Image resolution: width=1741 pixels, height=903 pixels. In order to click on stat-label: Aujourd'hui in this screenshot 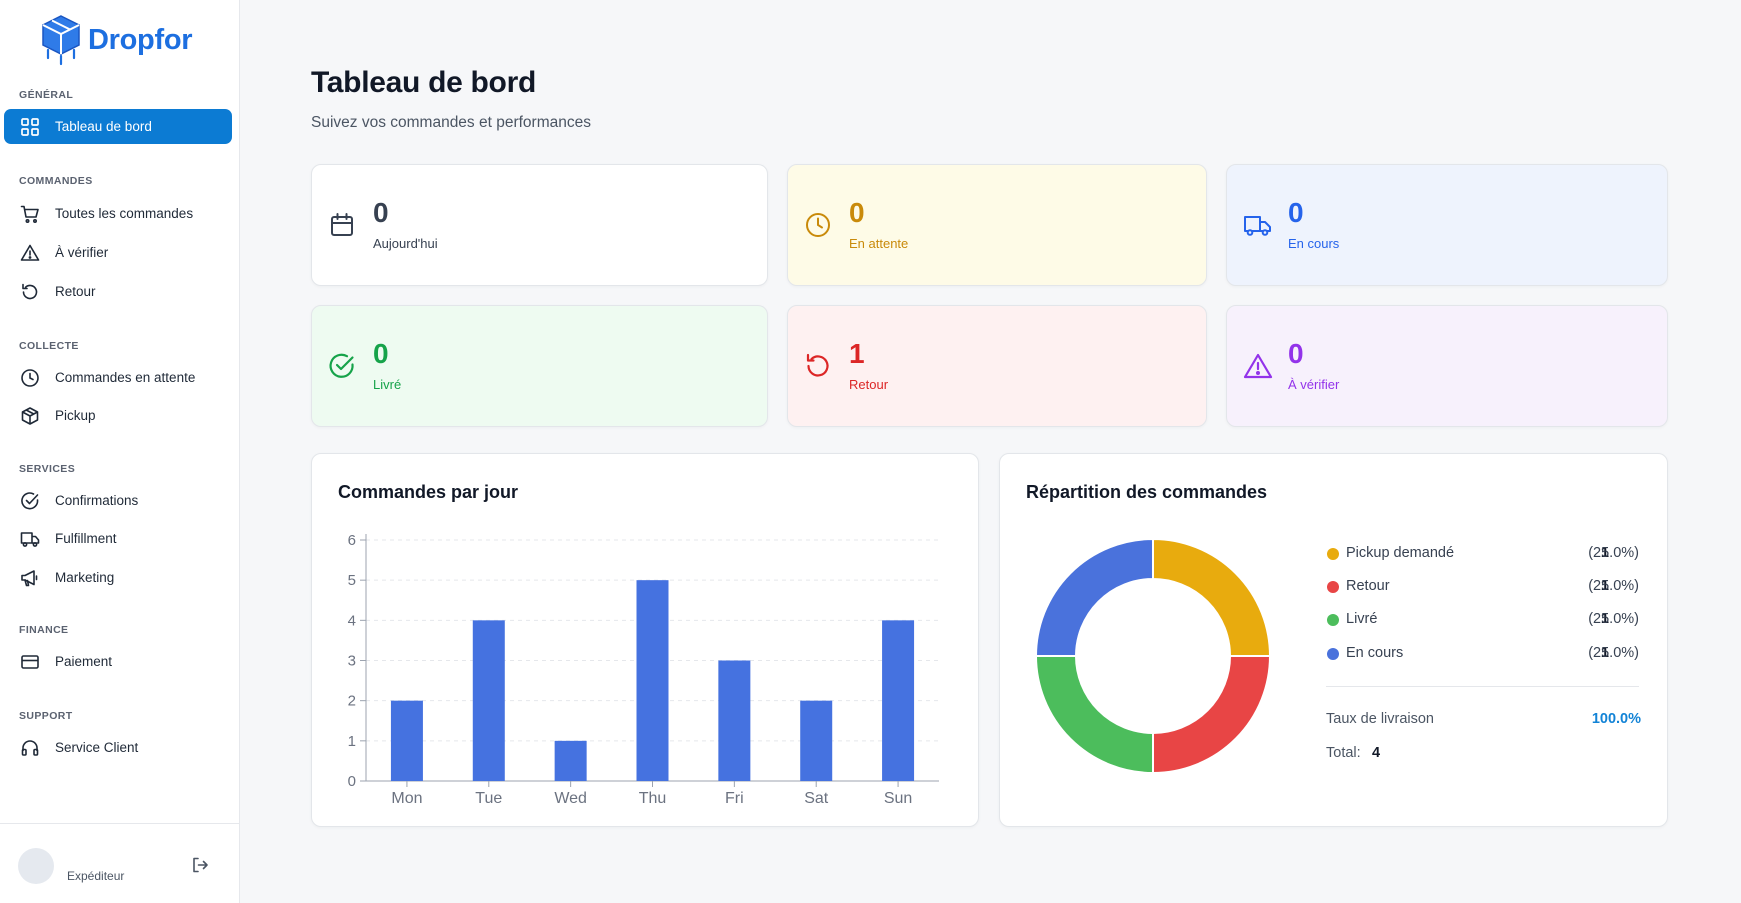, I will do `click(405, 243)`.